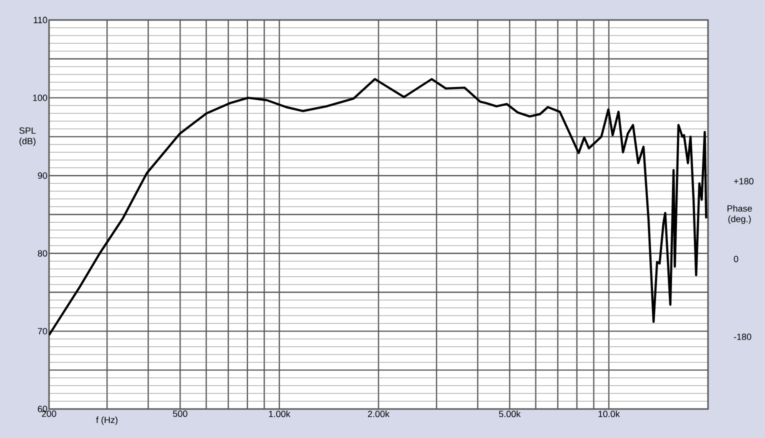 The width and height of the screenshot is (765, 438). I want to click on y-tick-label: 90, so click(43, 175).